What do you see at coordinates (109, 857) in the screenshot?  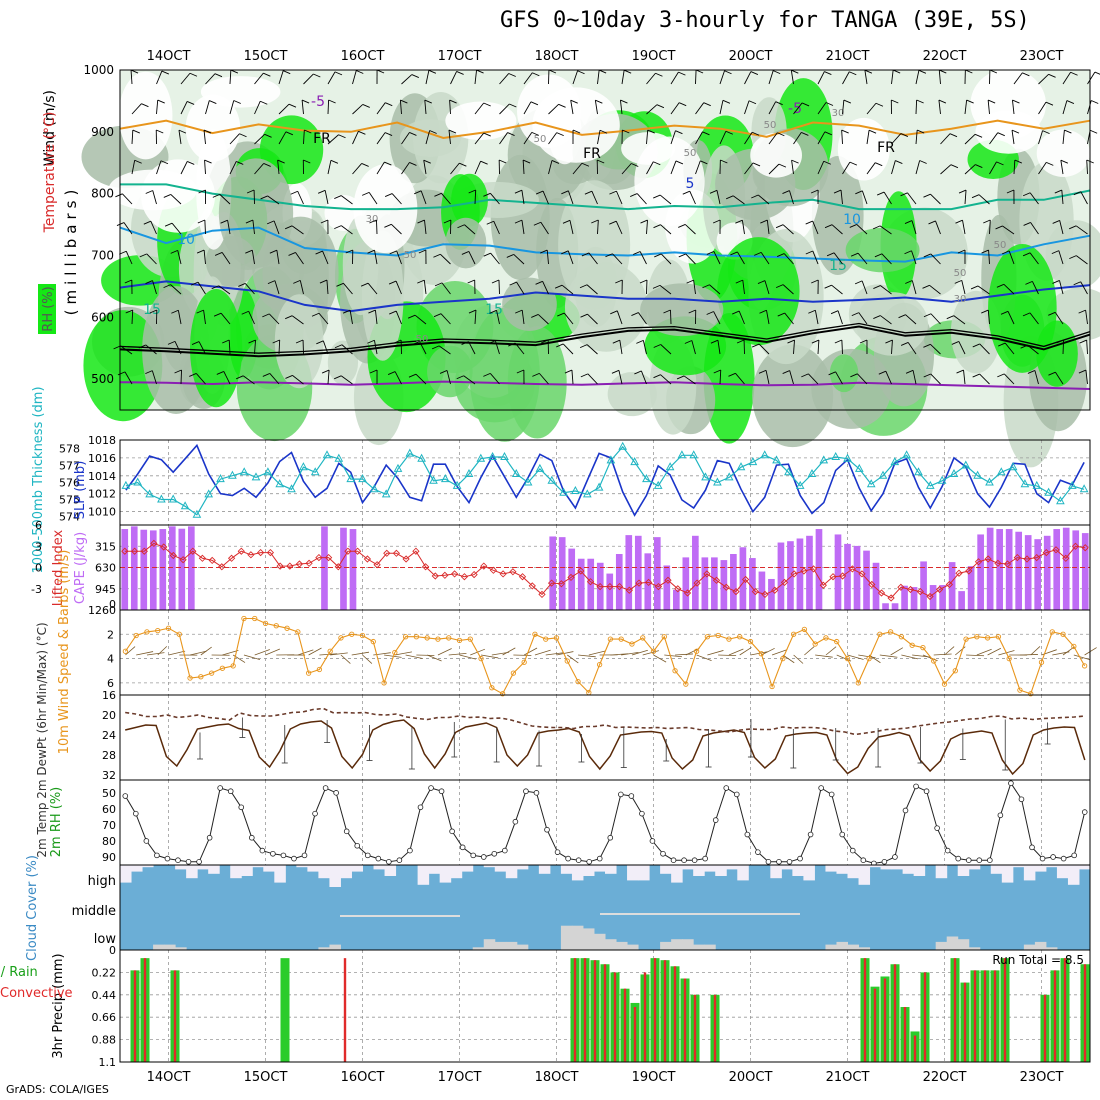 I see `rh-tick-label: 90` at bounding box center [109, 857].